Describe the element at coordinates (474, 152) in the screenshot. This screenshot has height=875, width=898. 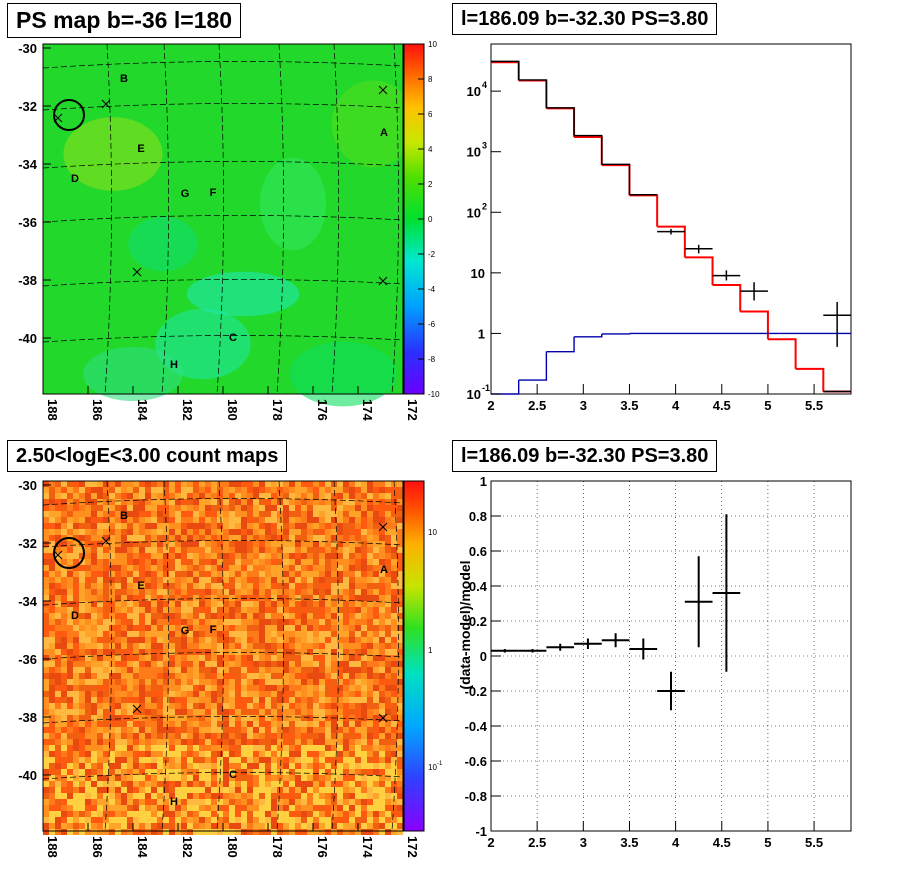
I see `spectrum-y-tick-label: 10` at that location.